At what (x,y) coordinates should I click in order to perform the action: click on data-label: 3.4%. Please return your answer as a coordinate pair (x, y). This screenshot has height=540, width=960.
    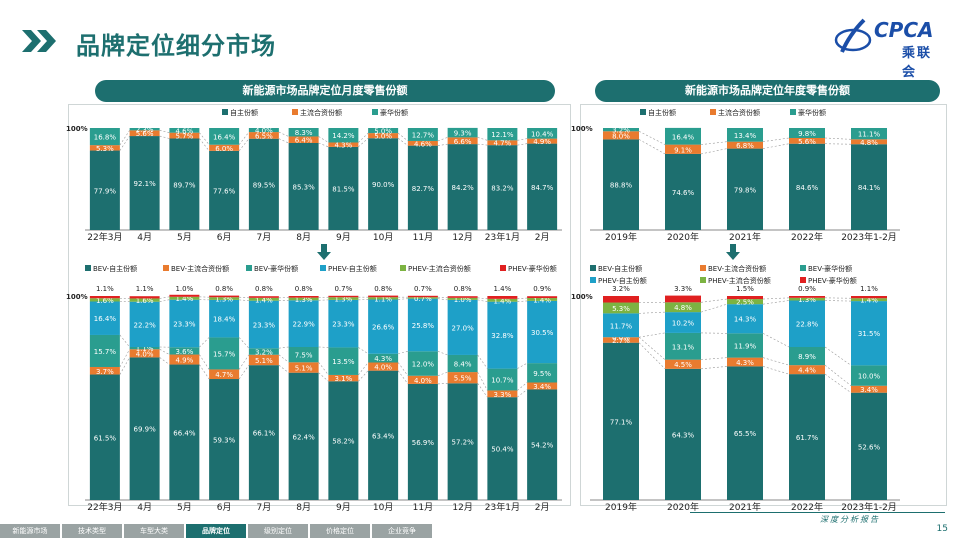
    Looking at the image, I should click on (869, 390).